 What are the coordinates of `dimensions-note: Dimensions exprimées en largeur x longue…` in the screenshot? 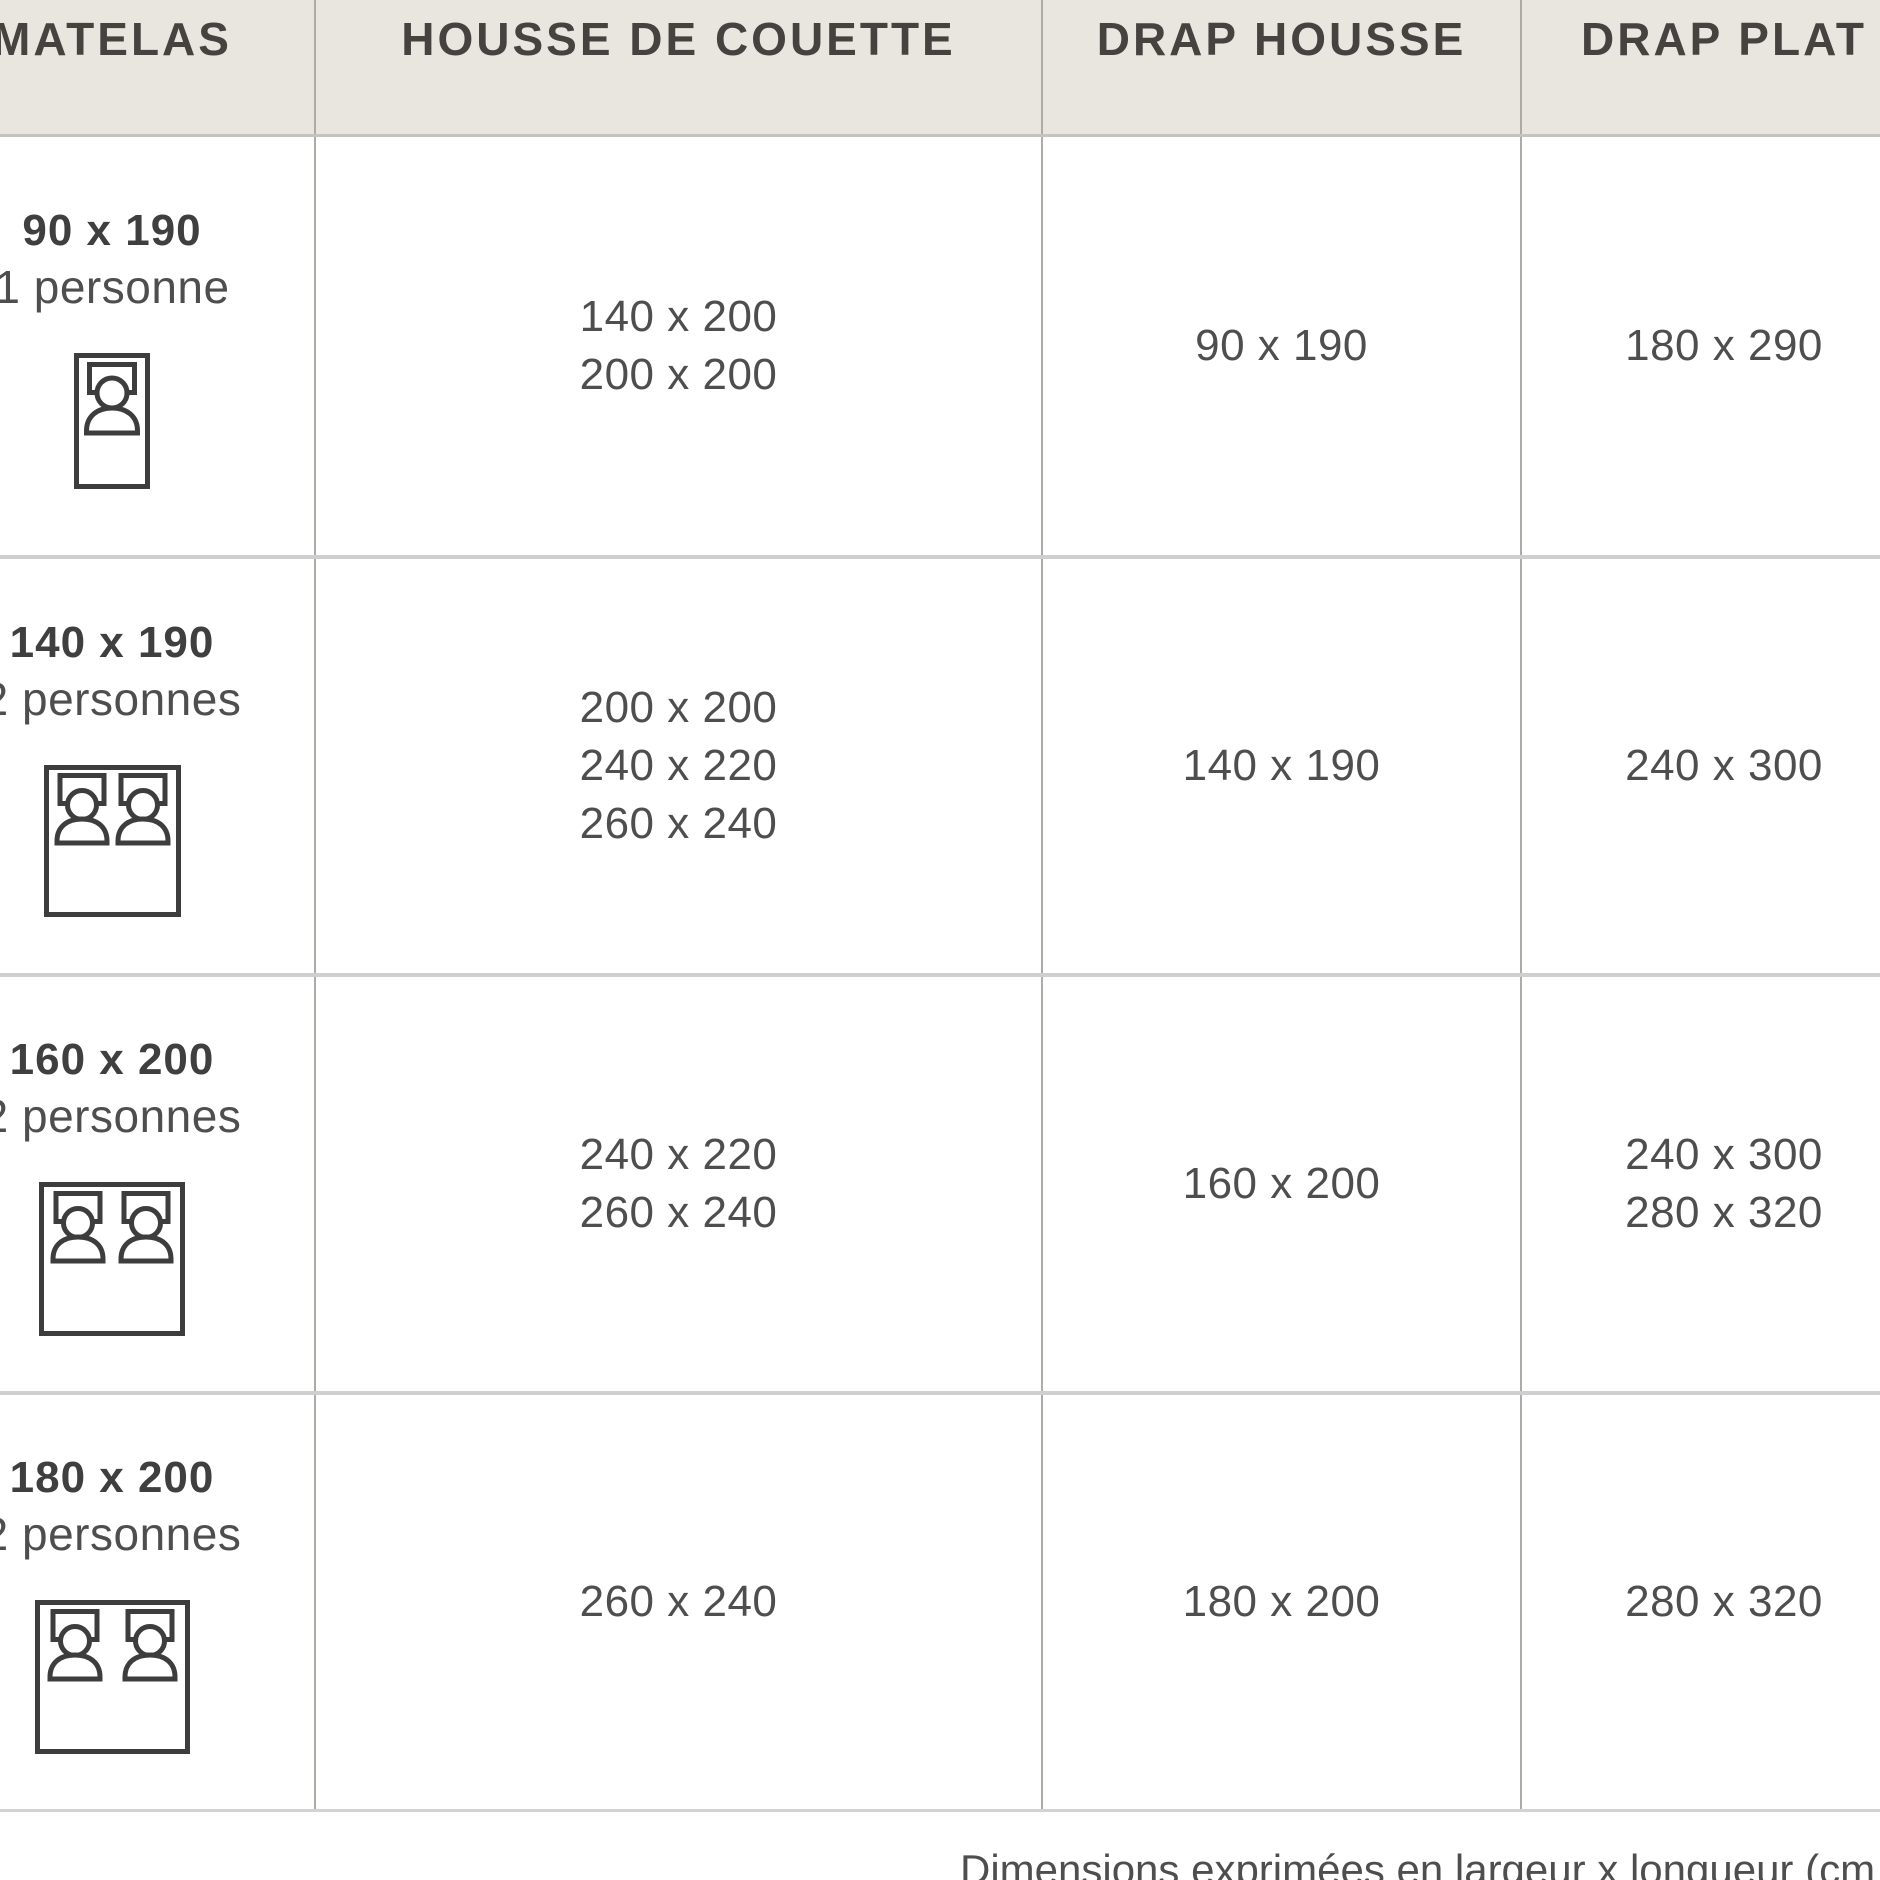 It's located at (1418, 1863).